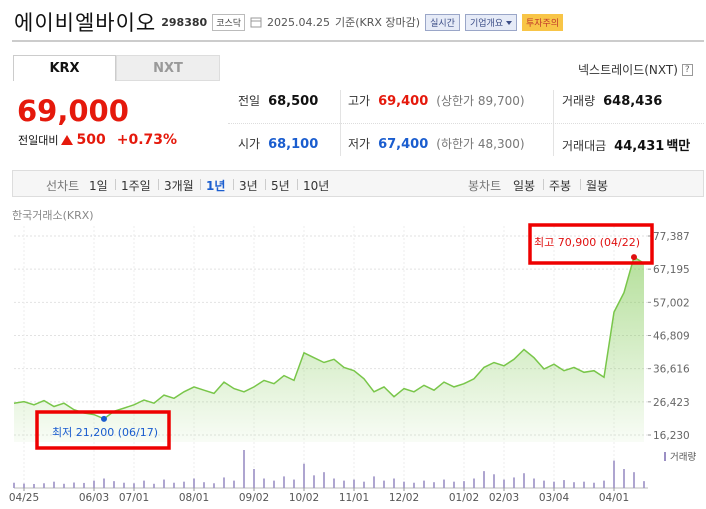 The width and height of the screenshot is (706, 509). What do you see at coordinates (579, 101) in the screenshot?
I see `summary-label: 거래량` at bounding box center [579, 101].